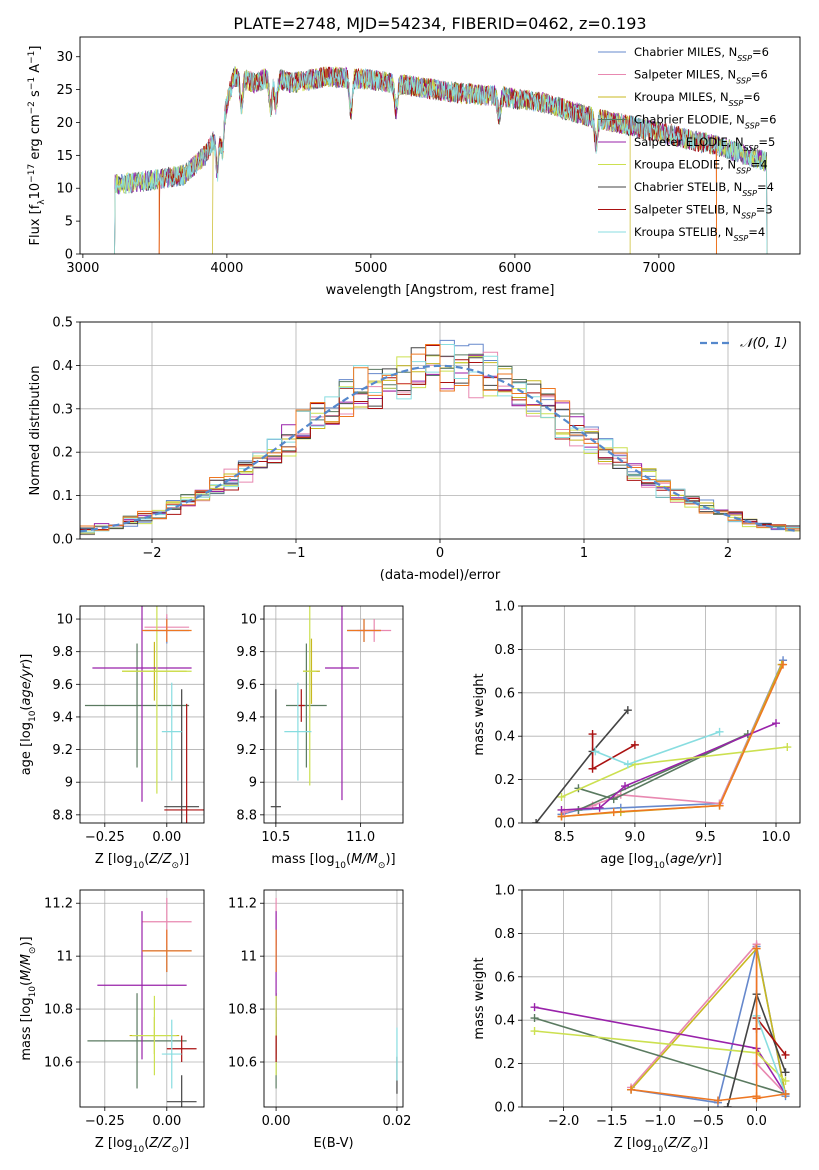 The width and height of the screenshot is (819, 1170). I want to click on legend-label: Salpeter ELODIE, N, so click(689, 142).